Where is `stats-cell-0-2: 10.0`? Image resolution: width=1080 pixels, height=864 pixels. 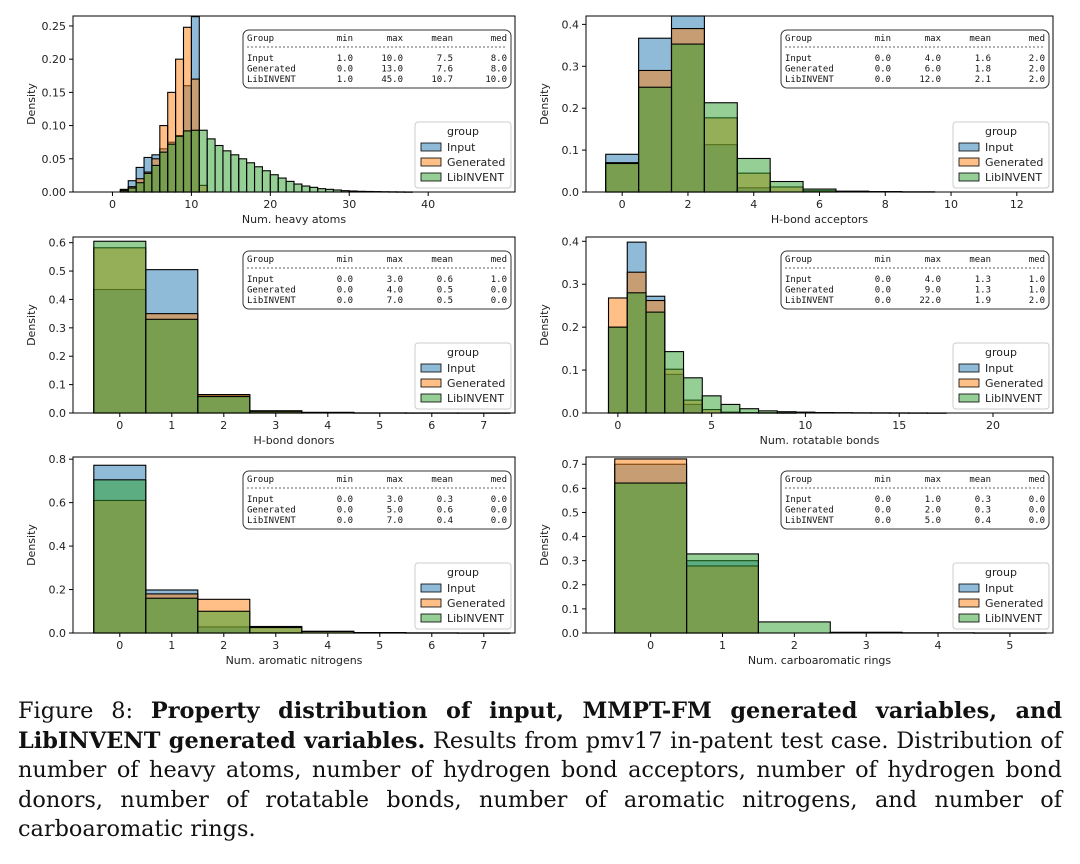 stats-cell-0-2: 10.0 is located at coordinates (392, 59).